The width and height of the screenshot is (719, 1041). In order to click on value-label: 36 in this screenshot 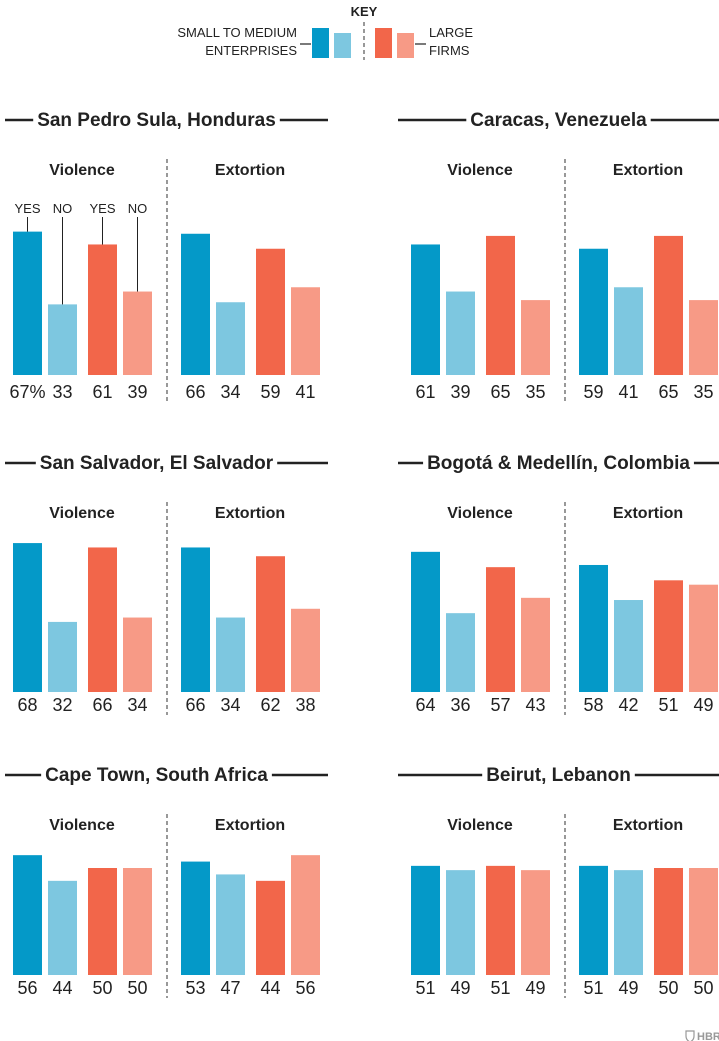, I will do `click(460, 705)`.